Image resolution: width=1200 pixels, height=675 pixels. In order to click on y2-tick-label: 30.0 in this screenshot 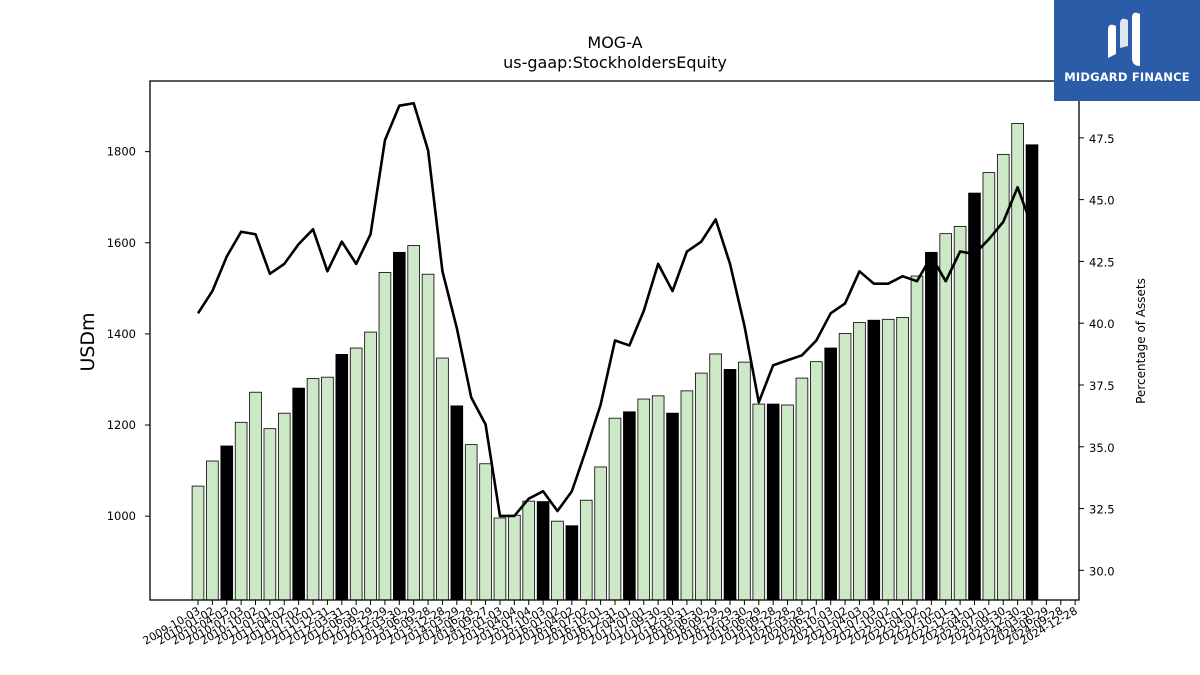, I will do `click(1102, 571)`.